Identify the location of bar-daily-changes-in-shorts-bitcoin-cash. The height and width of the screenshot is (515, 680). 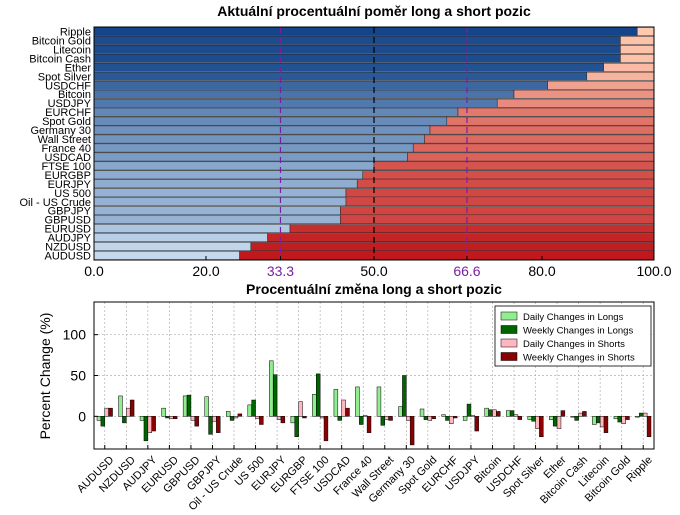
(580, 414).